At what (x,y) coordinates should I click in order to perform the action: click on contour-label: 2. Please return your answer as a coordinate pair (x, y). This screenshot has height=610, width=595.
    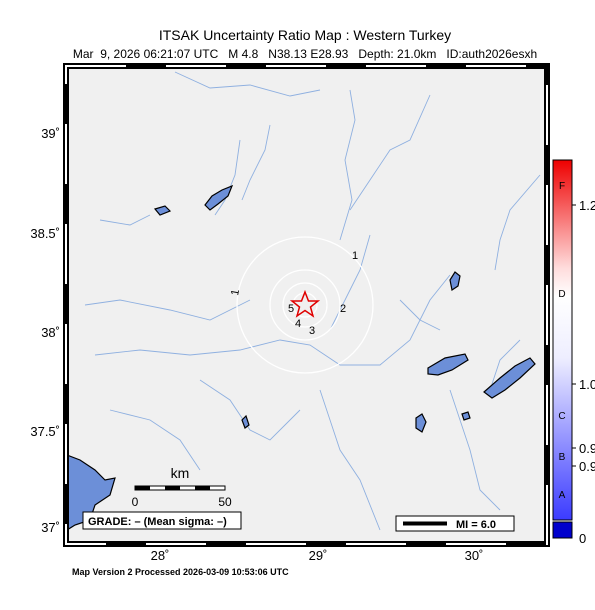
    Looking at the image, I should click on (343, 309).